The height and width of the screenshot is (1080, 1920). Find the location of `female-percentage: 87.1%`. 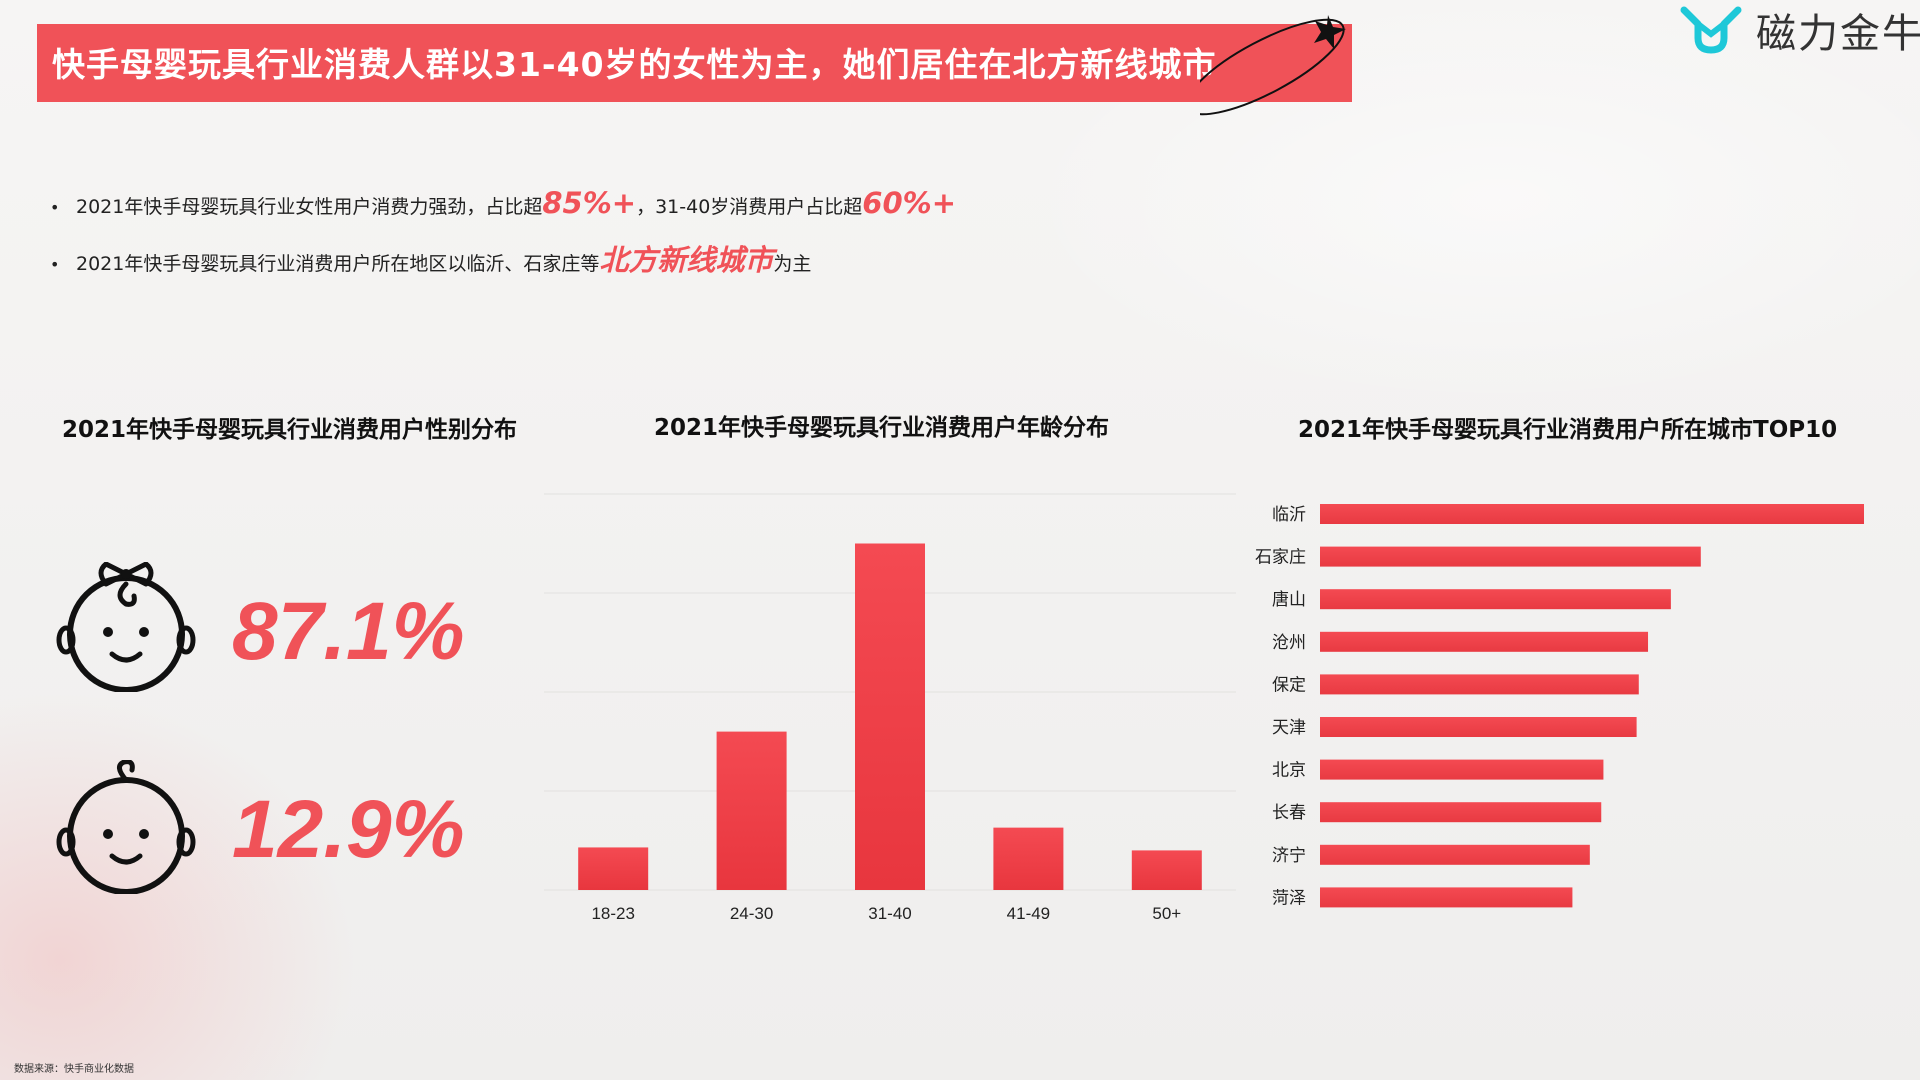

female-percentage: 87.1% is located at coordinates (348, 631).